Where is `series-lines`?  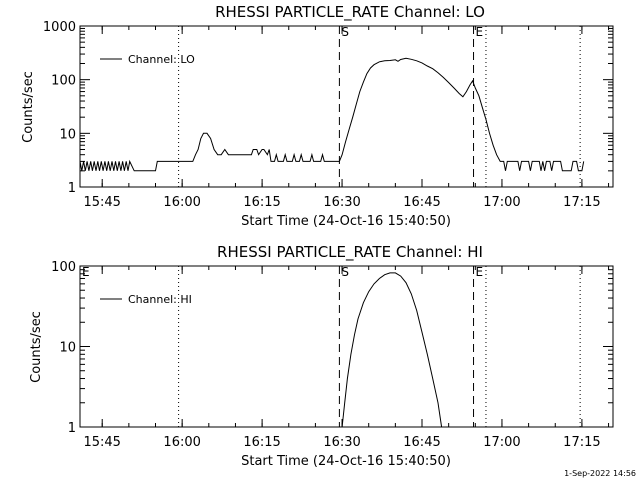
series-lines is located at coordinates (392, 350).